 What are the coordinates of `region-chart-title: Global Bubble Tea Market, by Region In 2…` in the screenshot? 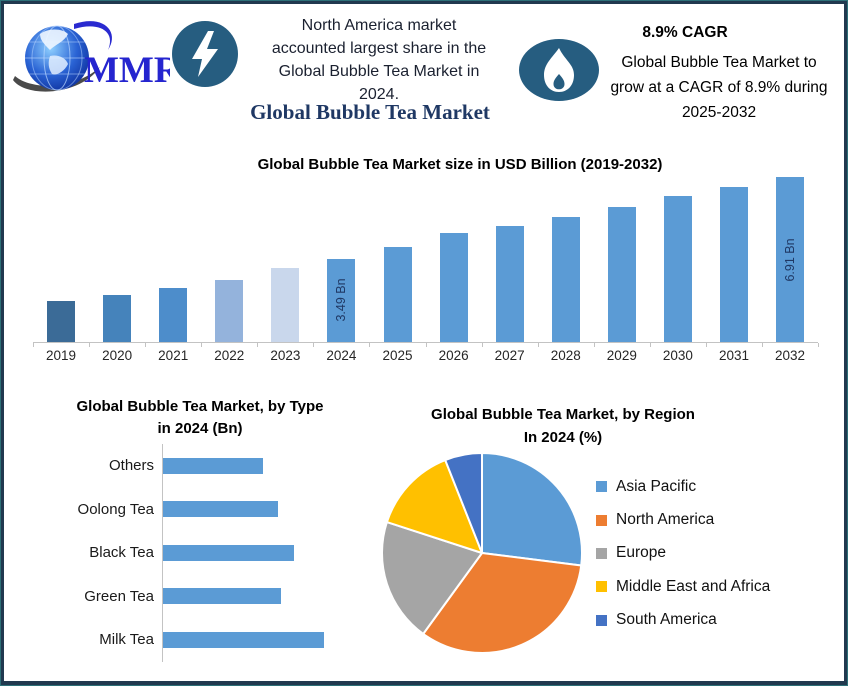 It's located at (563, 426).